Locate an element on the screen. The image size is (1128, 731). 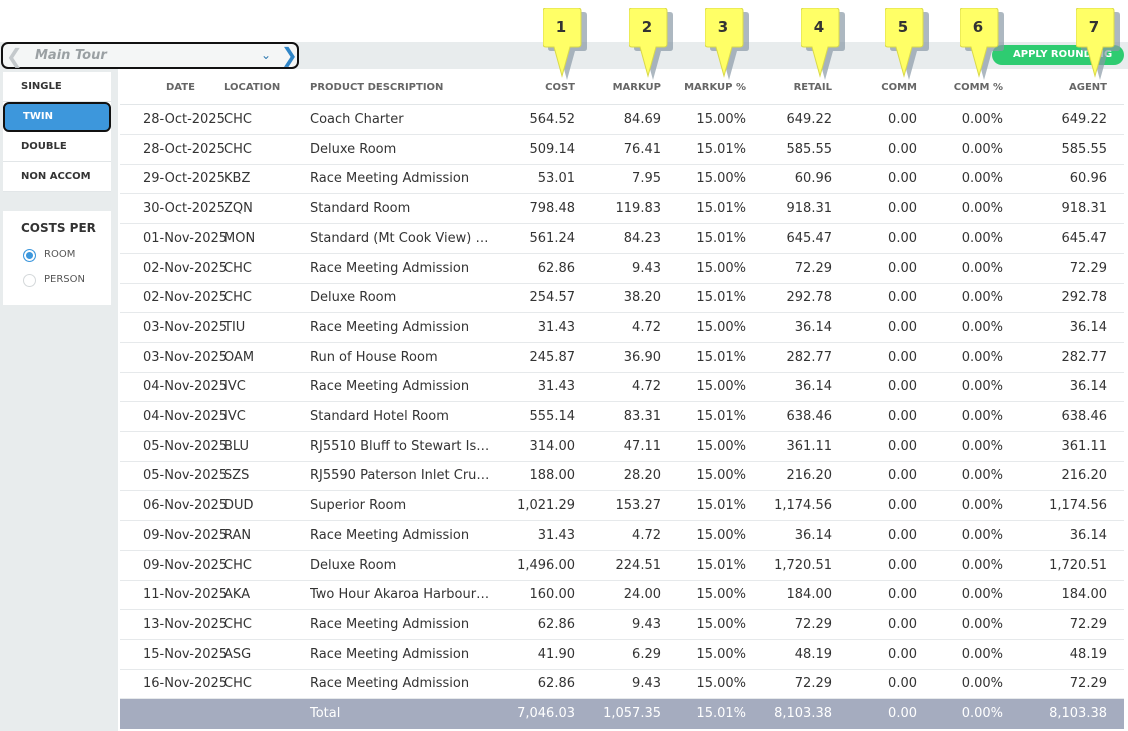
cell-location: TIU is located at coordinates (235, 327).